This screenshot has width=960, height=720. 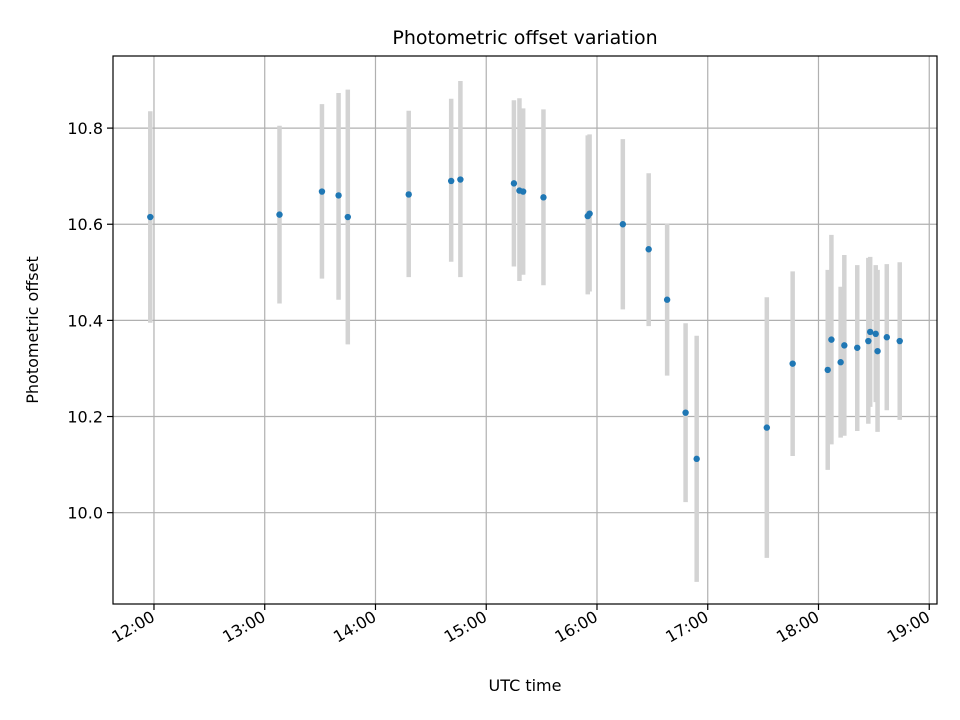 I want to click on y-tick-label: 10.8, so click(x=85, y=128).